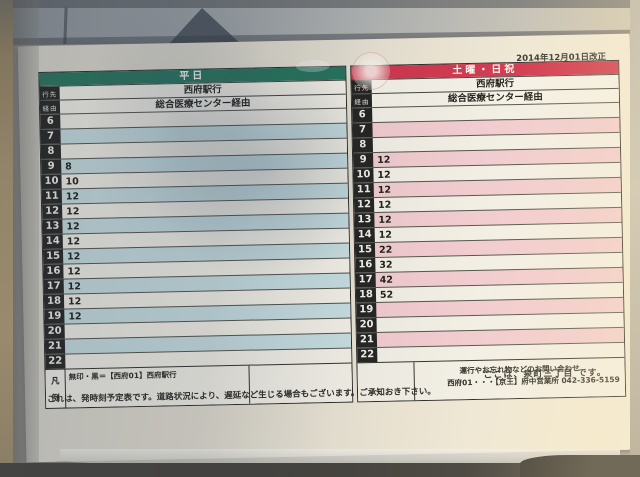  I want to click on board-inner-shadow, so click(26, 238).